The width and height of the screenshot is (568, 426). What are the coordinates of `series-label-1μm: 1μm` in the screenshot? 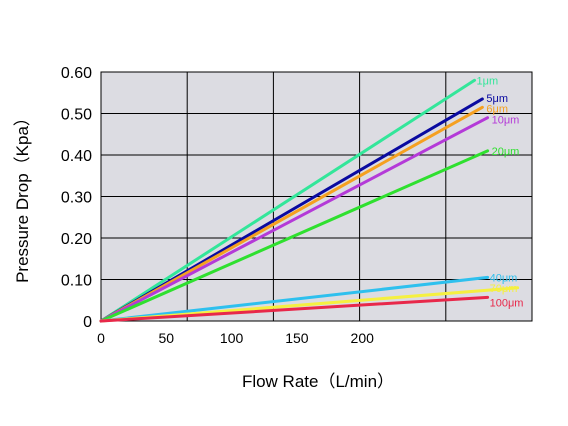 It's located at (488, 81).